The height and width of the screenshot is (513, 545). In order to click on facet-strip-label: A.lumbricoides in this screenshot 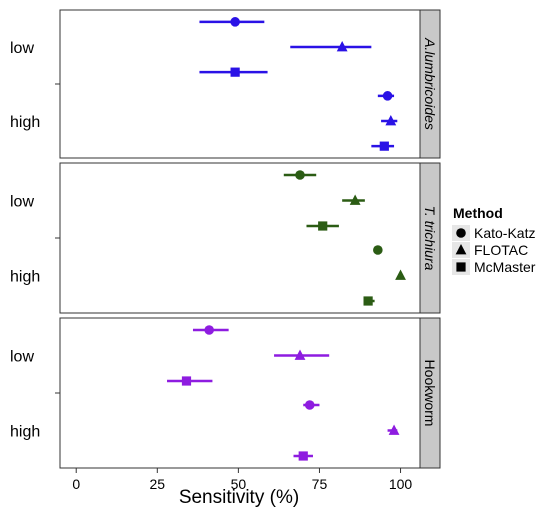, I will do `click(430, 83)`.